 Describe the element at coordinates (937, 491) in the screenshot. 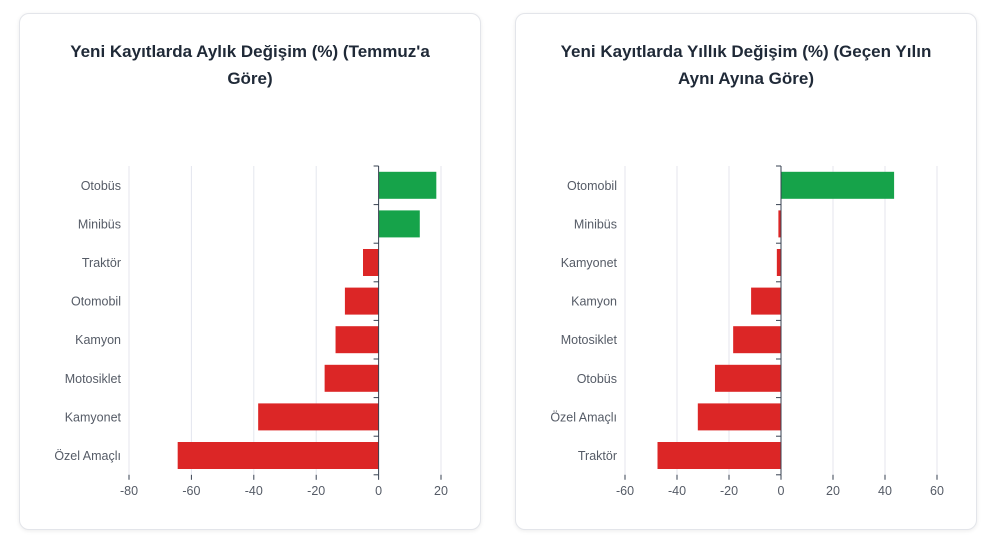

I see `x-tick-label: 60` at that location.